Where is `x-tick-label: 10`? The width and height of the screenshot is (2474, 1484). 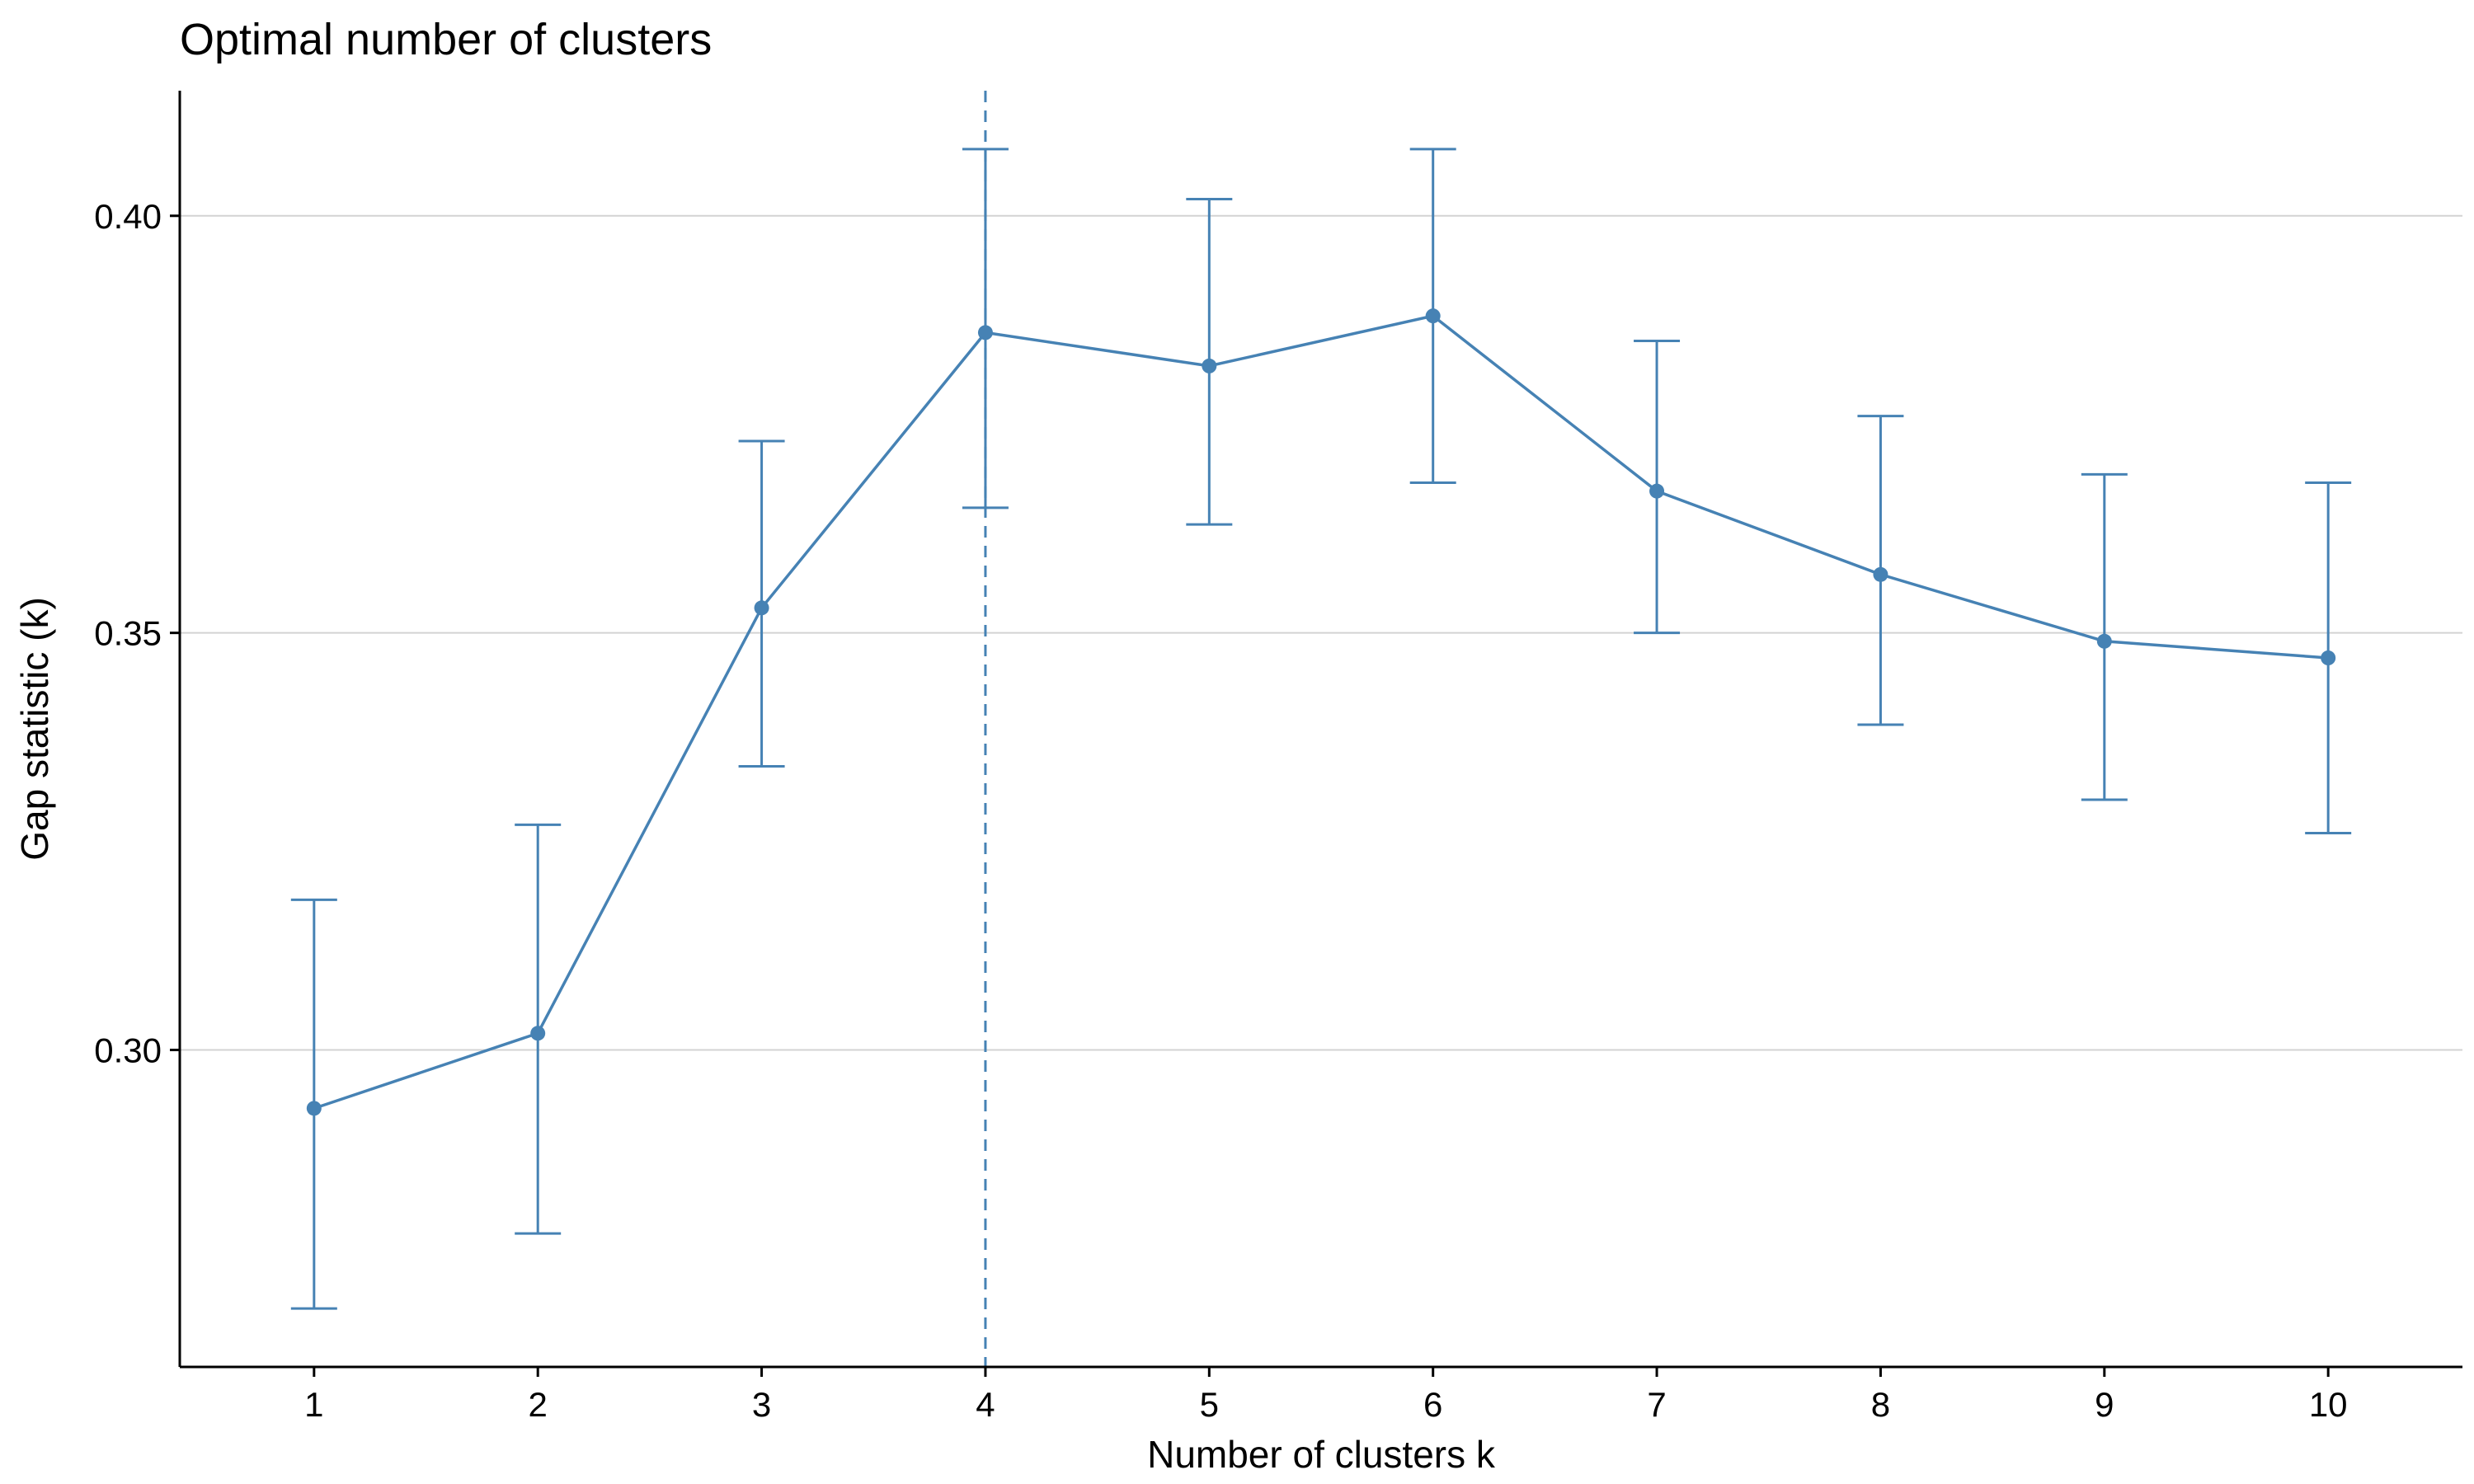
x-tick-label: 10 is located at coordinates (2328, 1404).